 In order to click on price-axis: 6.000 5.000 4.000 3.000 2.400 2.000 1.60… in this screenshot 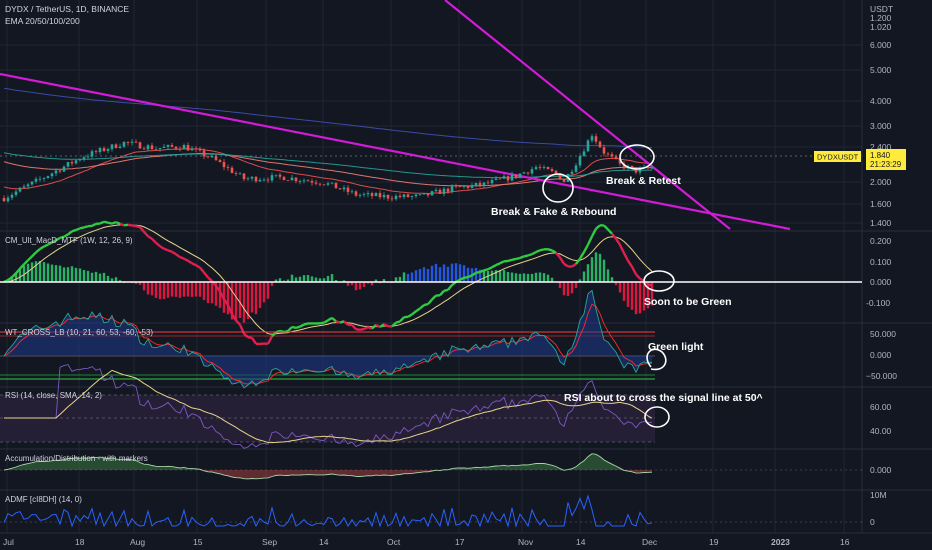, I will do `click(881, 120)`.